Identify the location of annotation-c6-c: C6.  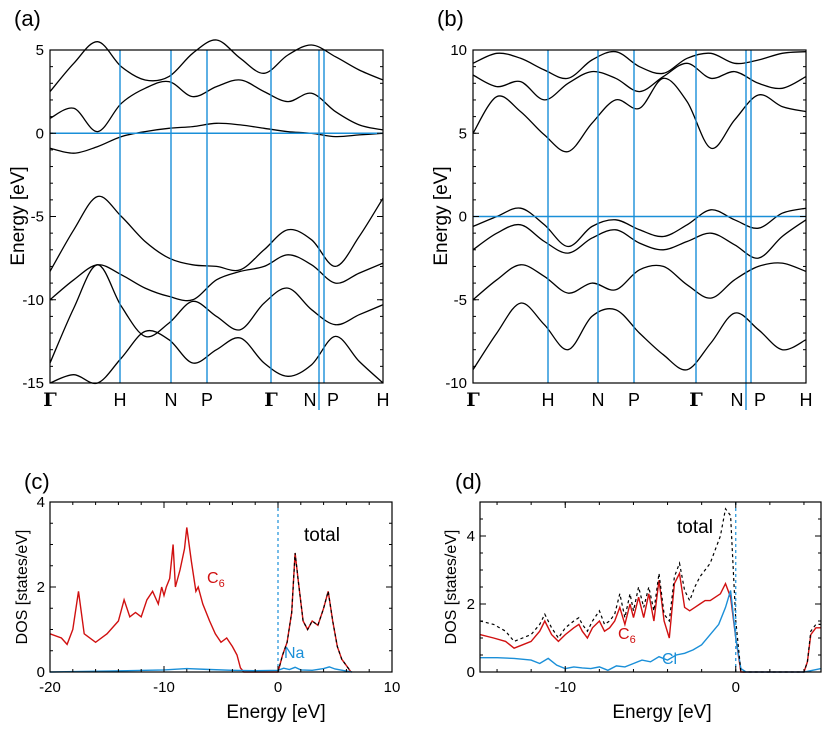
(216, 580).